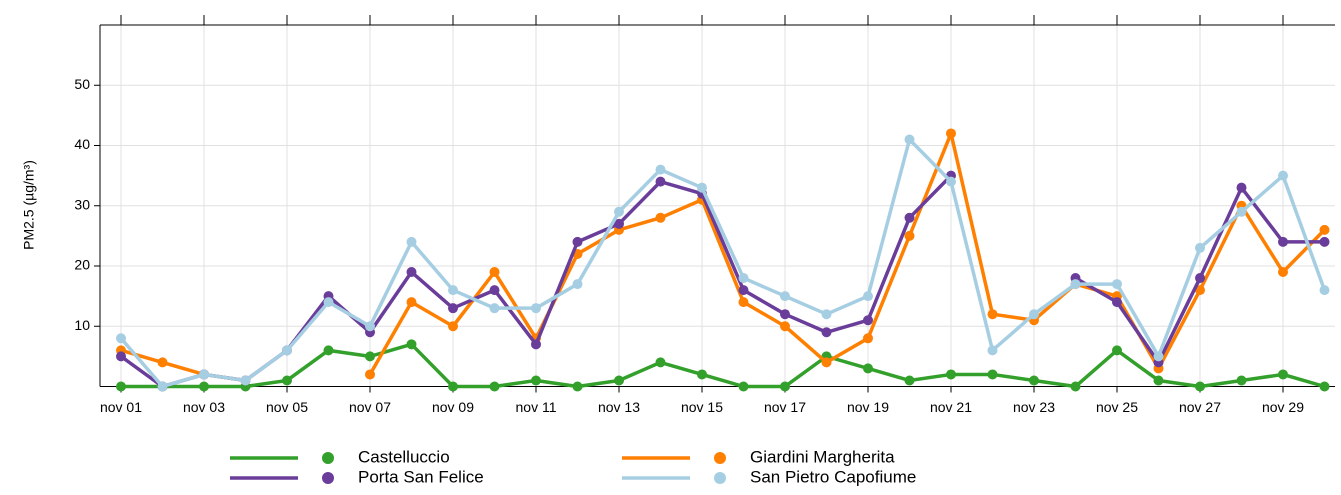 The width and height of the screenshot is (1341, 495). I want to click on x-tick-label: nov 03, so click(204, 407).